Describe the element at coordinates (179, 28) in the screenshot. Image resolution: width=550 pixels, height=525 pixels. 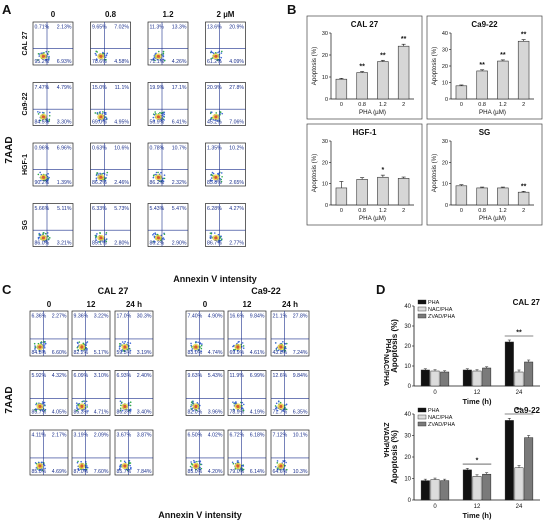
I see `quadrant-upper-right: 13.3%` at that location.